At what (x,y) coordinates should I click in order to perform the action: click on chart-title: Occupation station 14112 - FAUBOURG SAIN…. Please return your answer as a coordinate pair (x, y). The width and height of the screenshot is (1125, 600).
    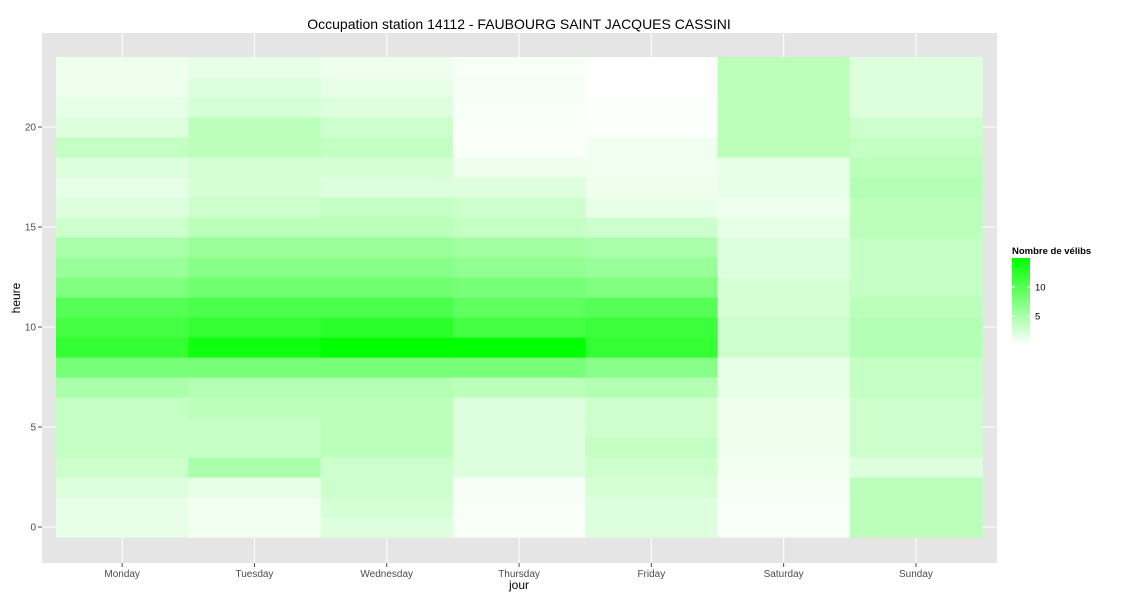
    Looking at the image, I should click on (519, 24).